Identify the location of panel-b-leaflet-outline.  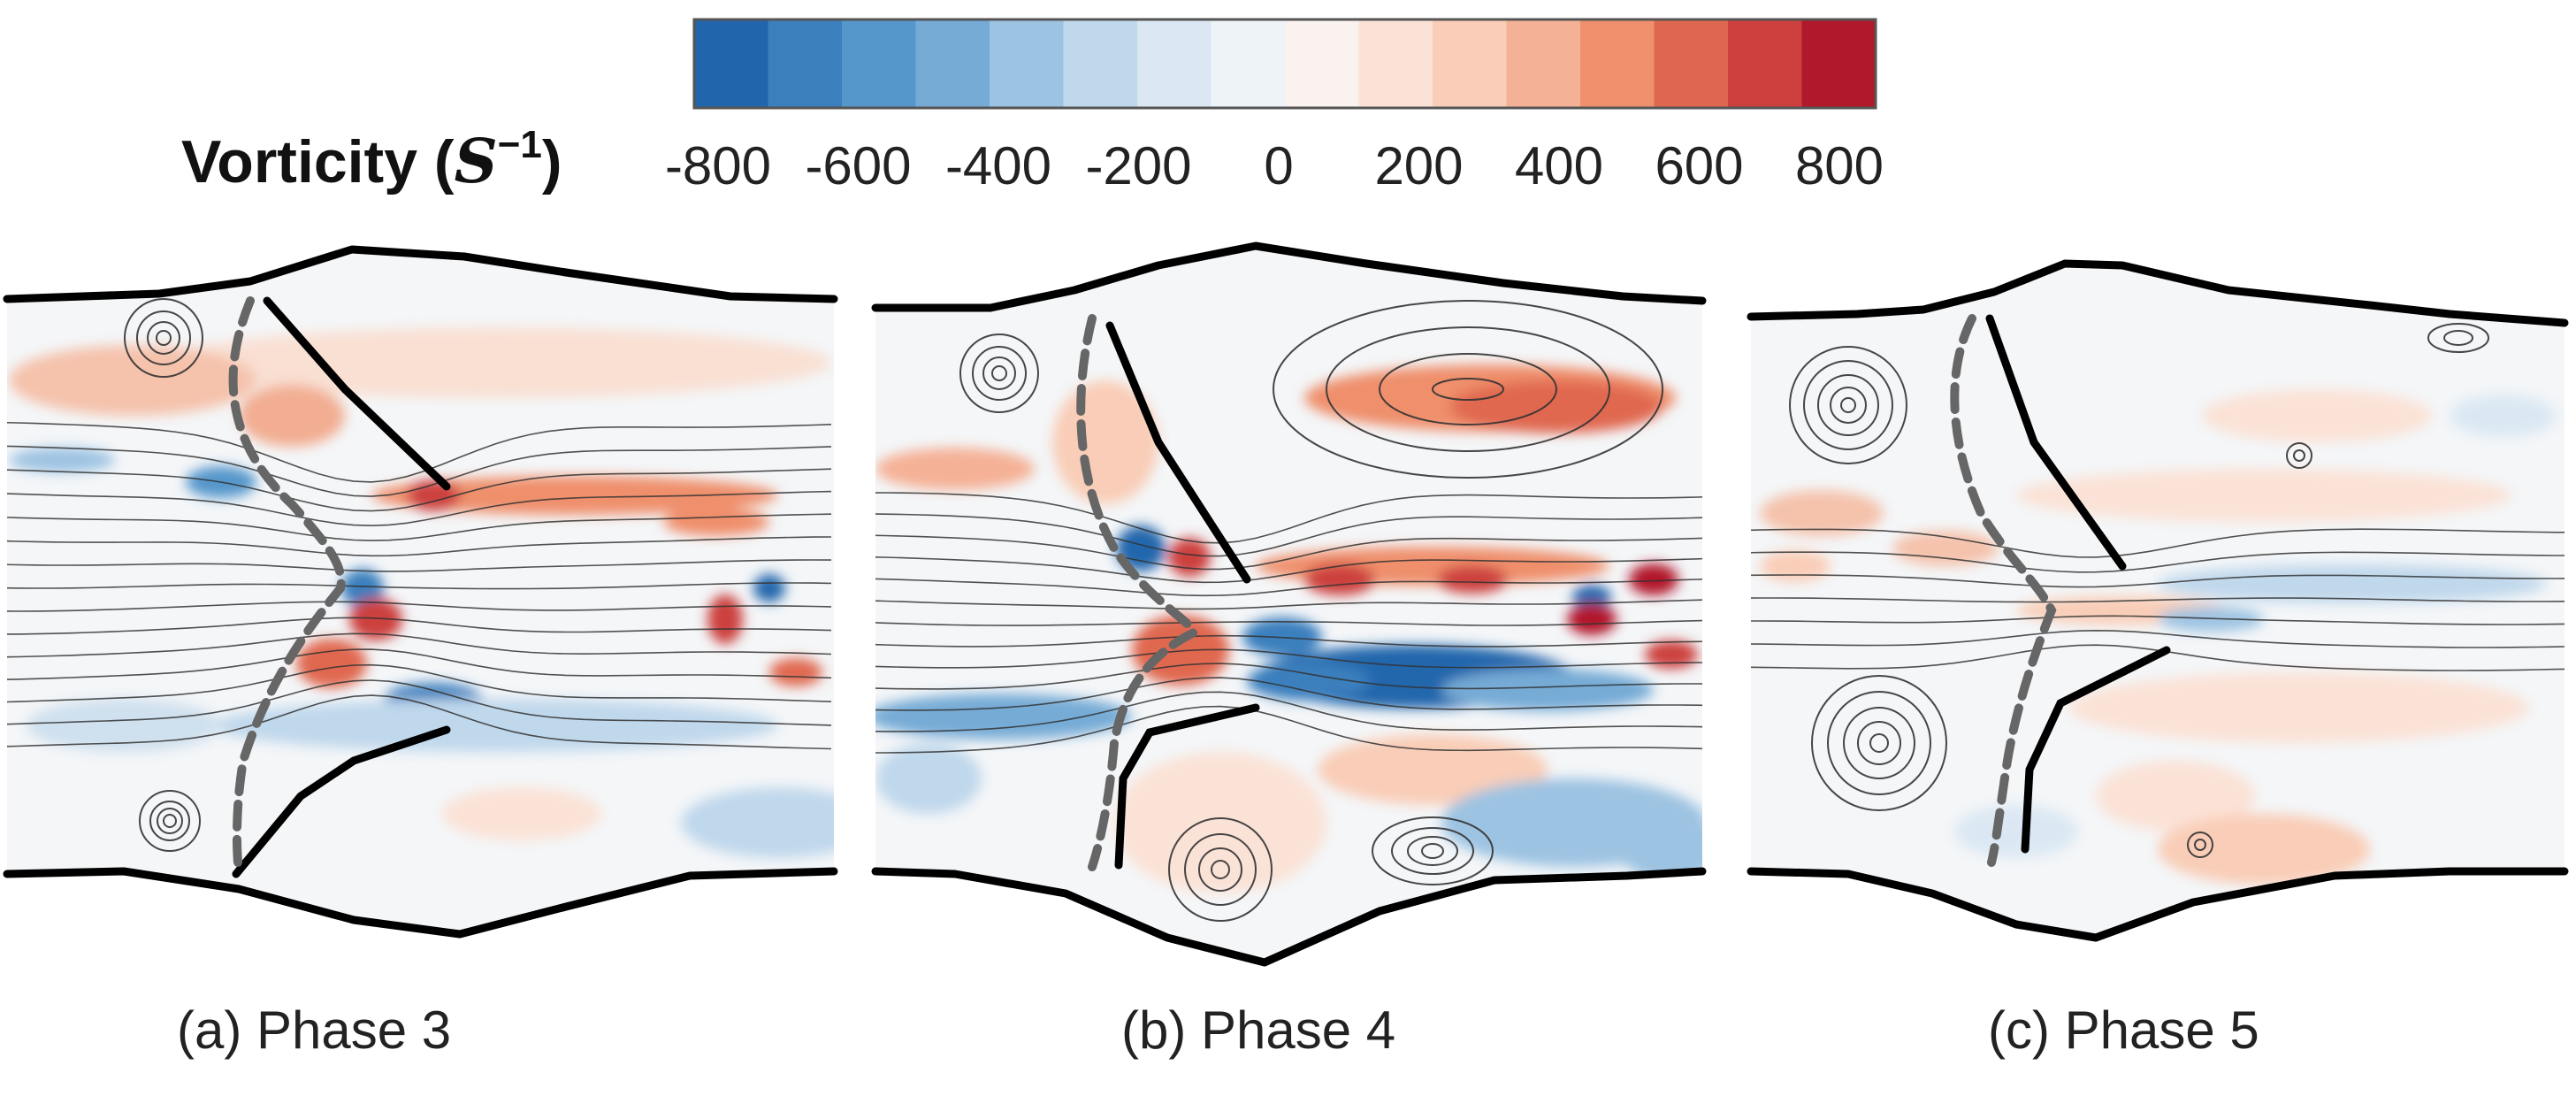
(1138, 592).